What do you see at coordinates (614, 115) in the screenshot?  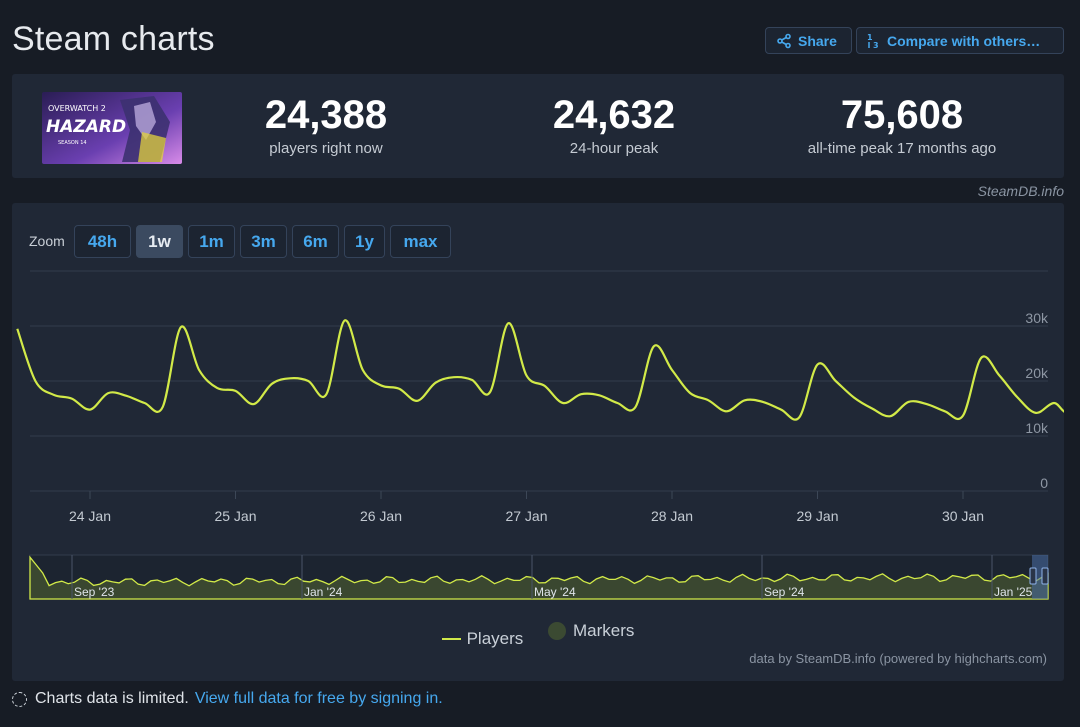 I see `stat-value: 24,632` at bounding box center [614, 115].